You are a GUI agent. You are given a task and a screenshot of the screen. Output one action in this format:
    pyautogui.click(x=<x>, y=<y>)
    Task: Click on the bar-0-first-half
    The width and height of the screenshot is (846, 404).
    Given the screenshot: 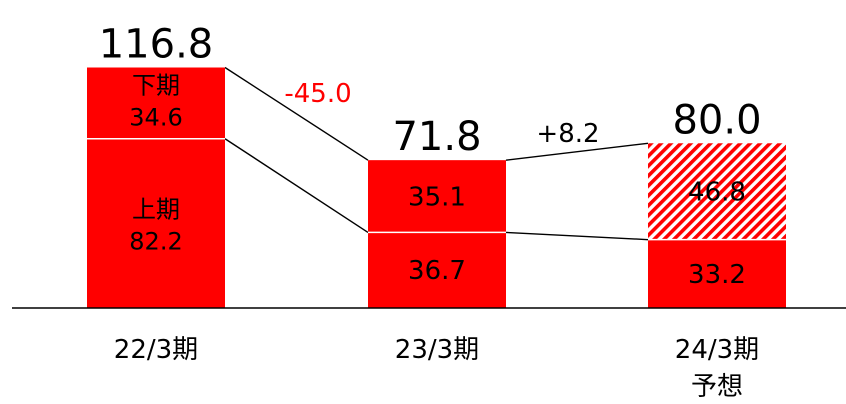 What is the action you would take?
    pyautogui.click(x=156, y=223)
    